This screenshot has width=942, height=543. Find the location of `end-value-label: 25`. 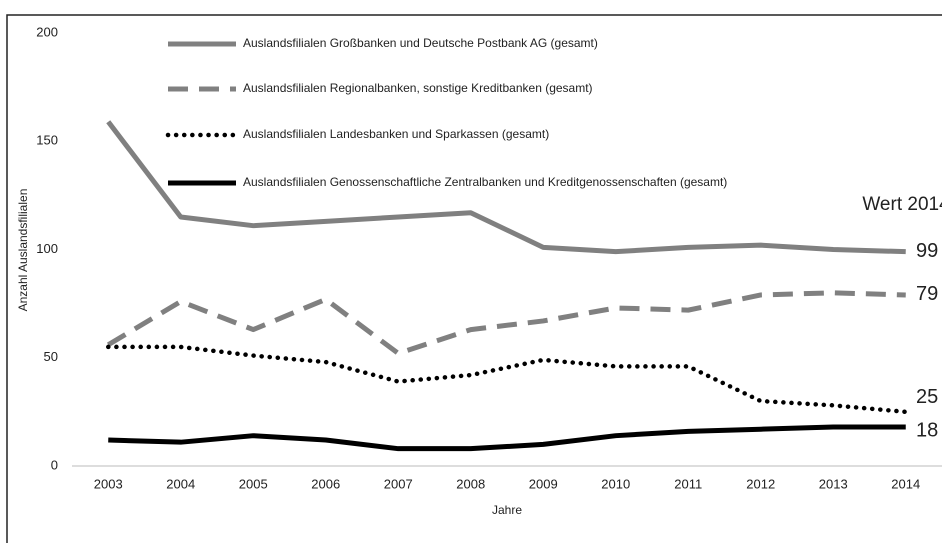

end-value-label: 25 is located at coordinates (927, 397).